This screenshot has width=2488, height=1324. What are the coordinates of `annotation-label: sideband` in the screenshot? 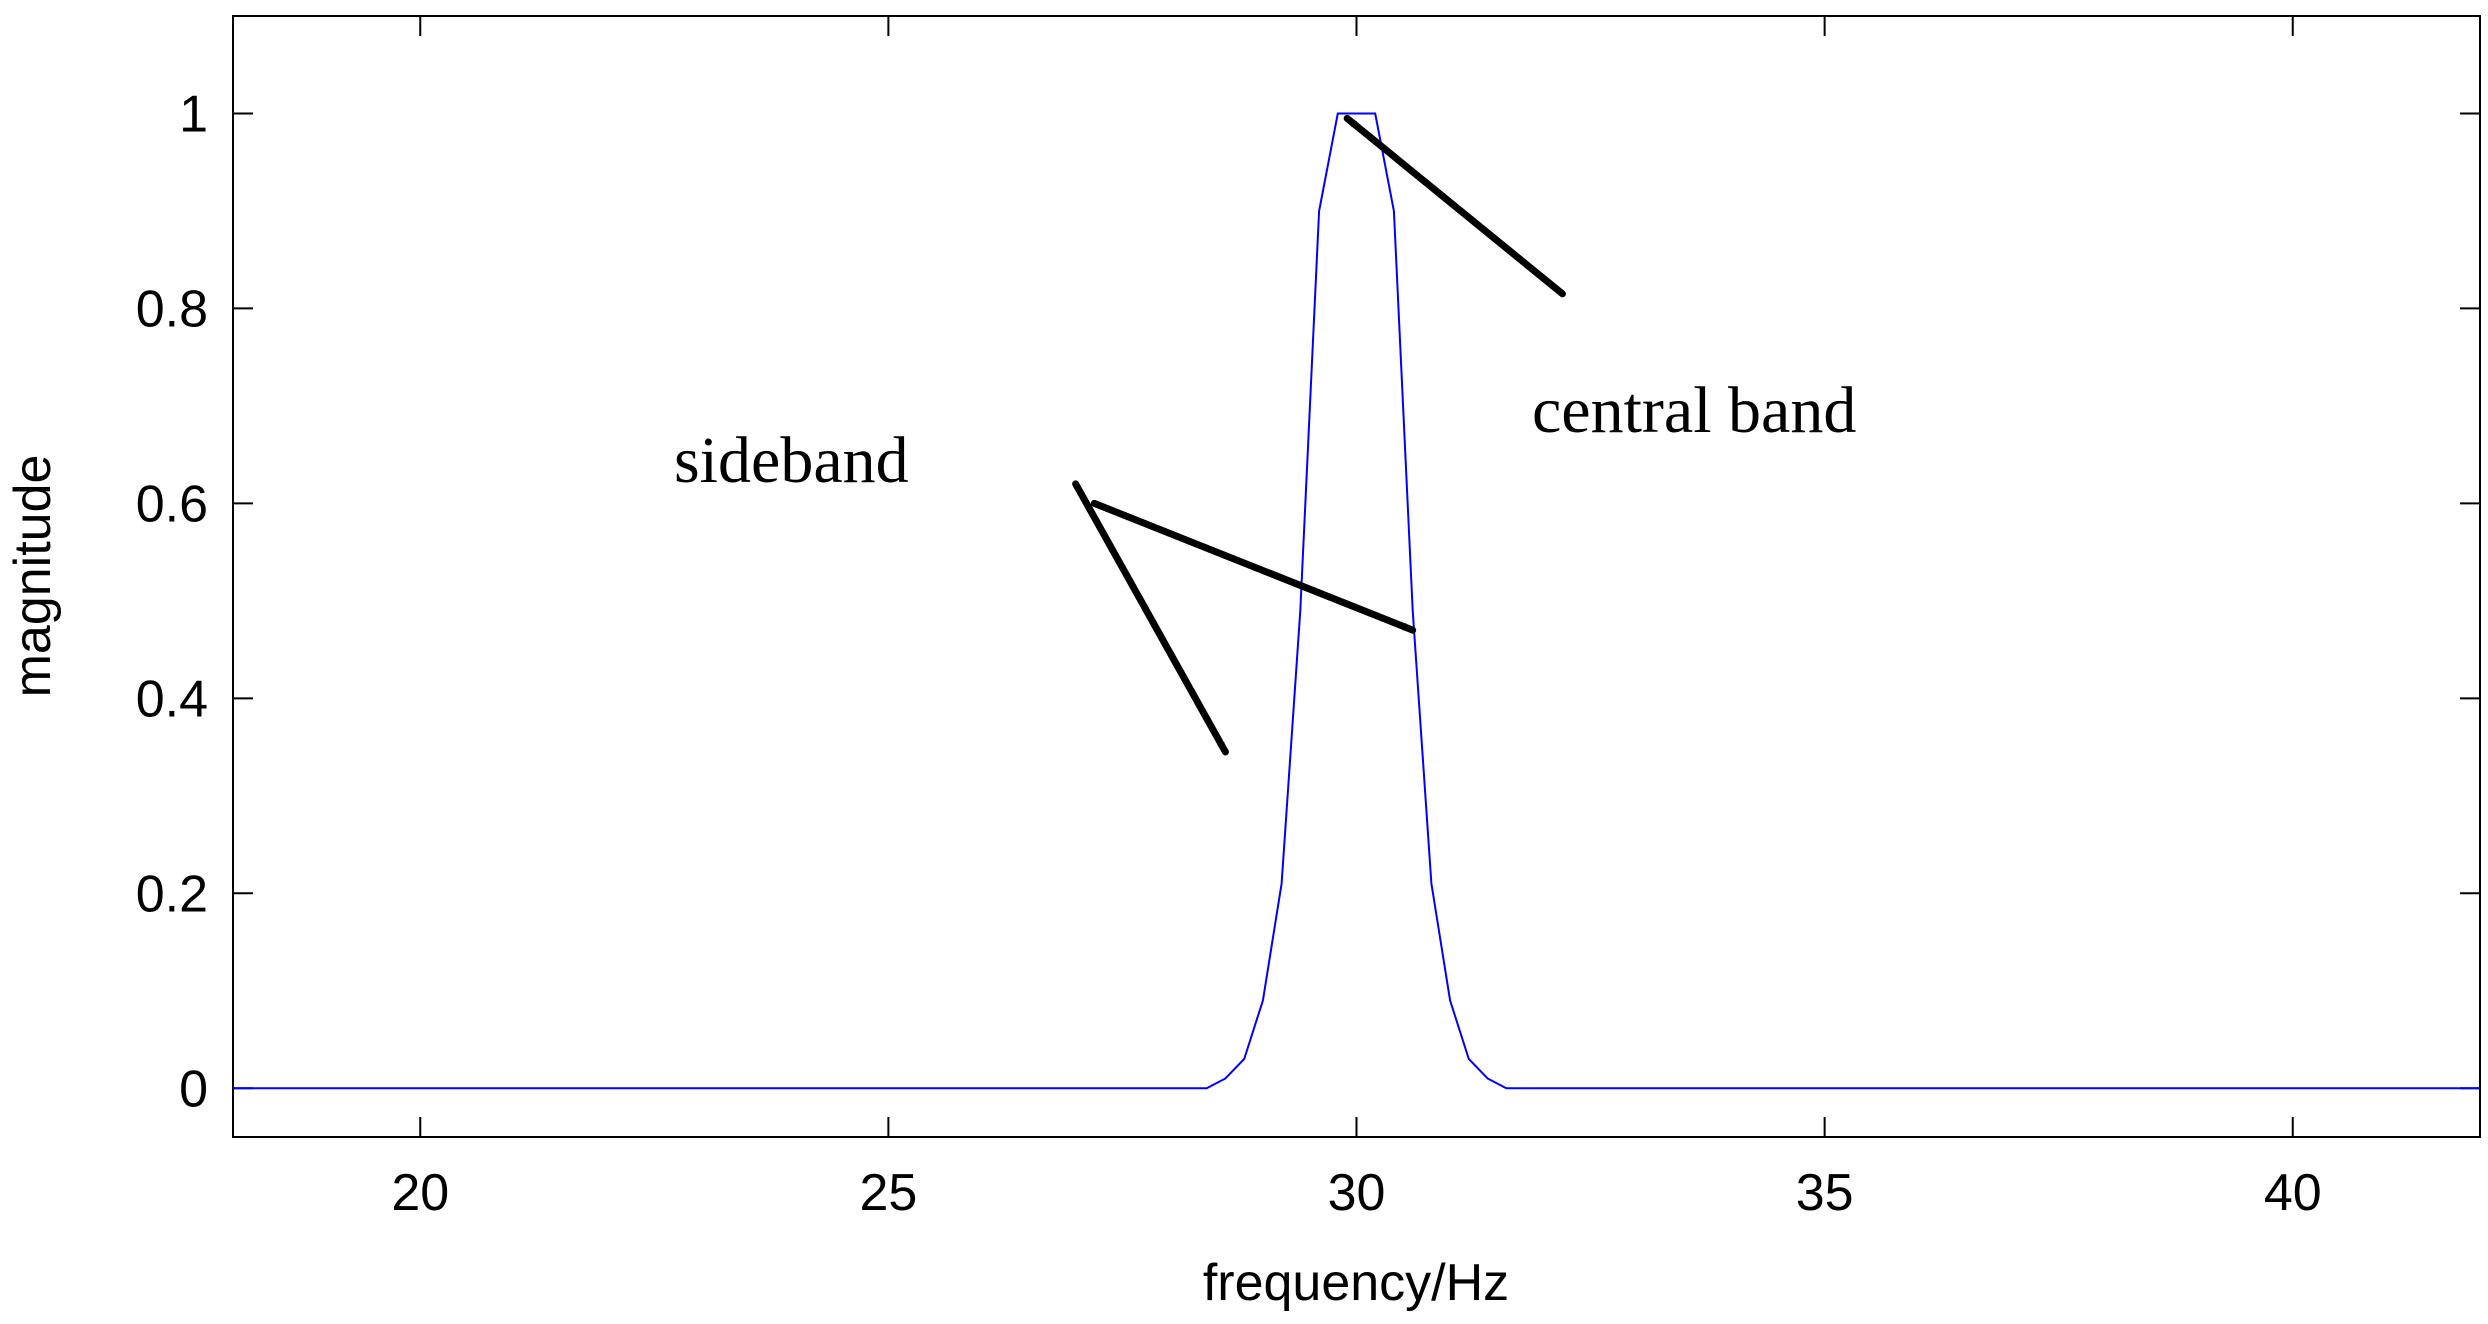 It's located at (791, 460).